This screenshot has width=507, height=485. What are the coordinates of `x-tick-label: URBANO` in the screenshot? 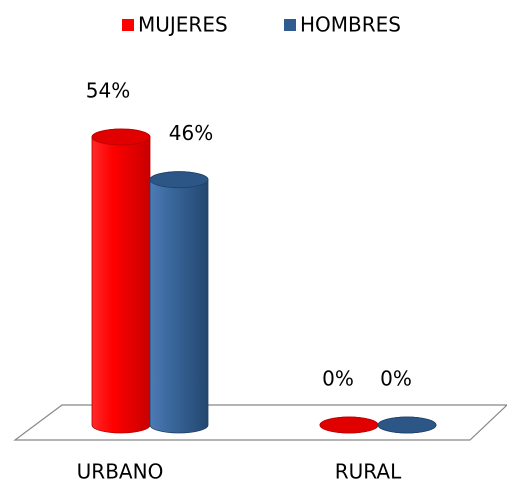 It's located at (120, 472).